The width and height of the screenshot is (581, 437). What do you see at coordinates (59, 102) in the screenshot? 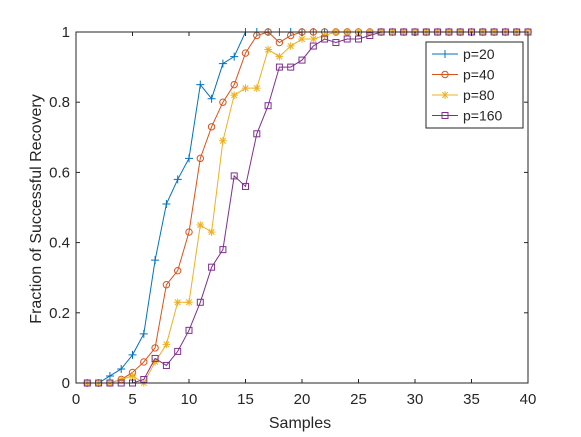
I see `y-tick-label: 0.8` at bounding box center [59, 102].